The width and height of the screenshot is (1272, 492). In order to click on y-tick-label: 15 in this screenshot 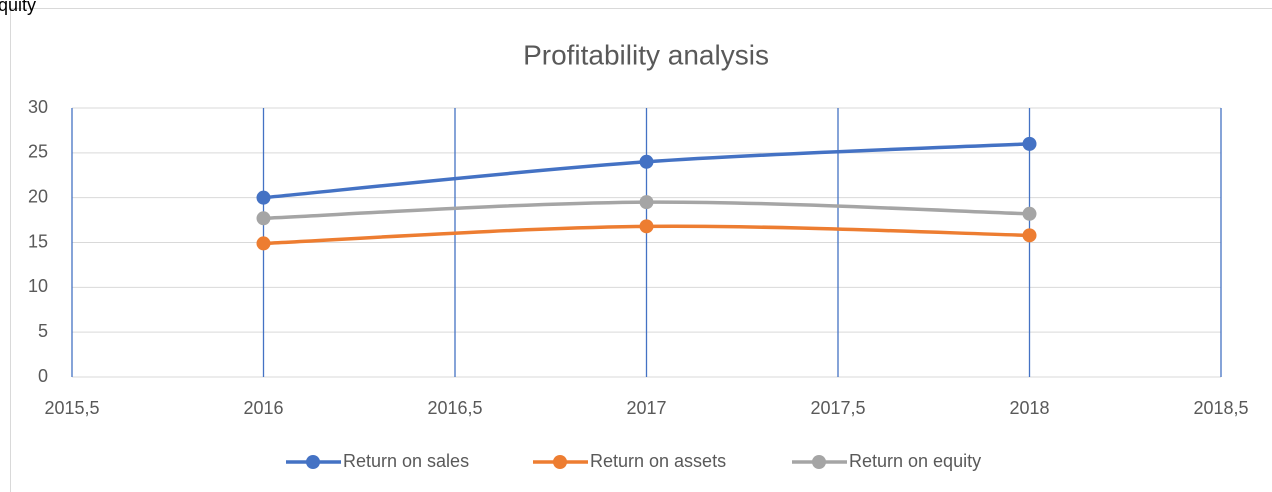, I will do `click(38, 241)`.